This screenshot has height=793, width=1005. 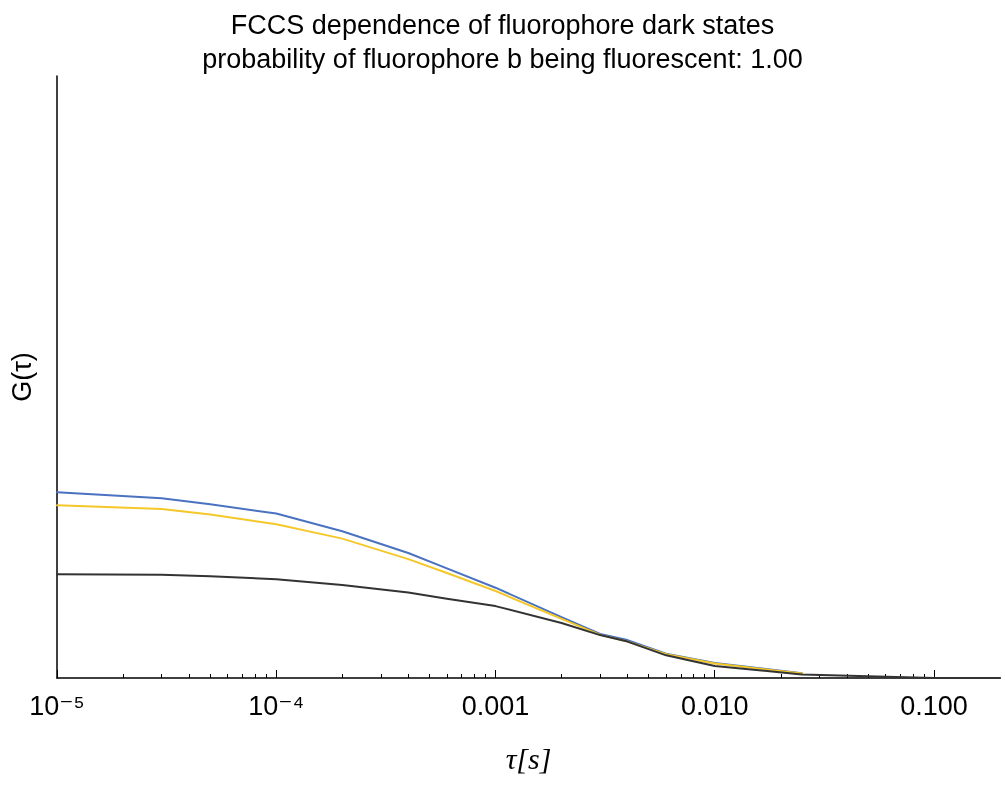 I want to click on y-axis-title: G(τ), so click(x=21, y=377).